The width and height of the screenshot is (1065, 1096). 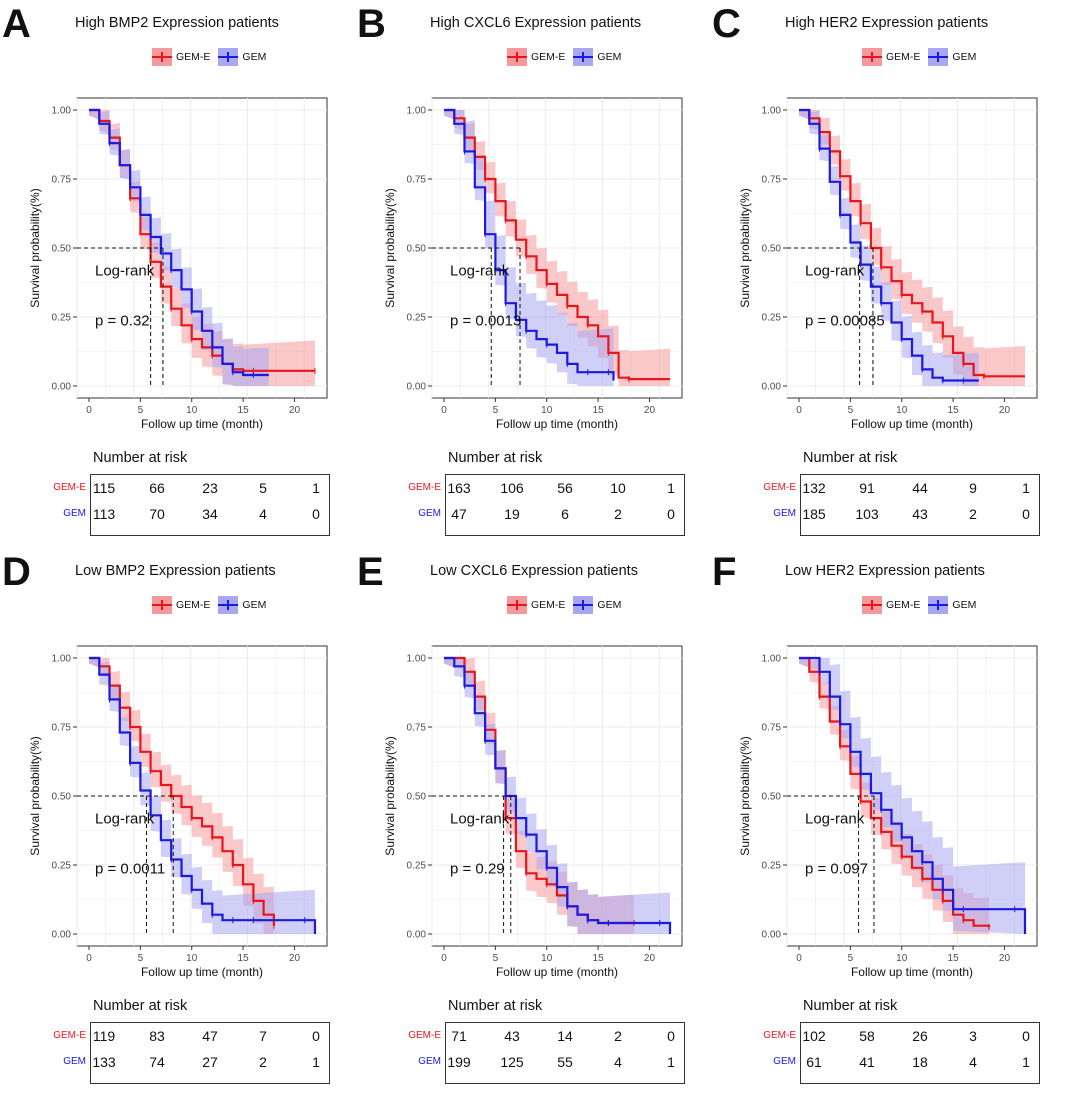 What do you see at coordinates (724, 572) in the screenshot?
I see `panel-letter: F` at bounding box center [724, 572].